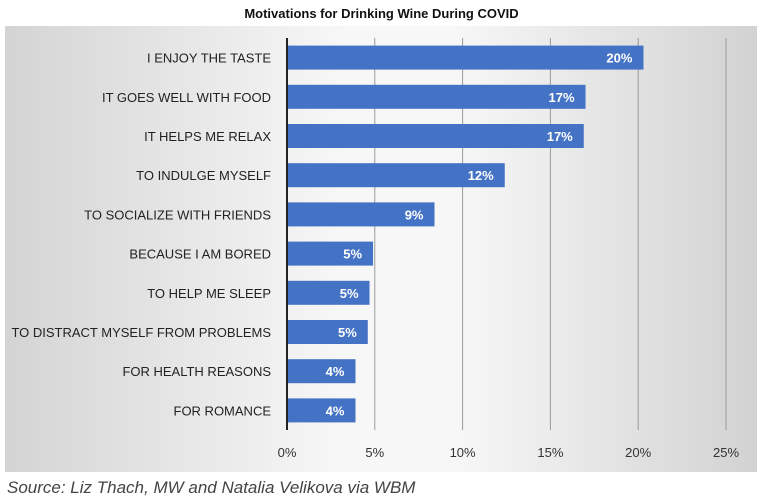  I want to click on x-tick-label: 10%, so click(463, 452).